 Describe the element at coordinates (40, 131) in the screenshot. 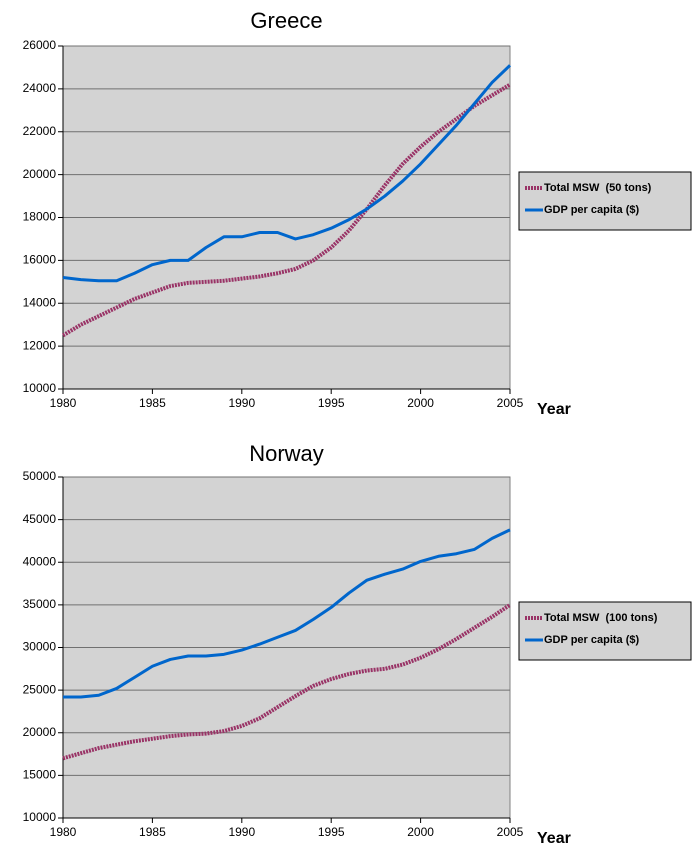

I see `y-tick-label: 22000` at that location.